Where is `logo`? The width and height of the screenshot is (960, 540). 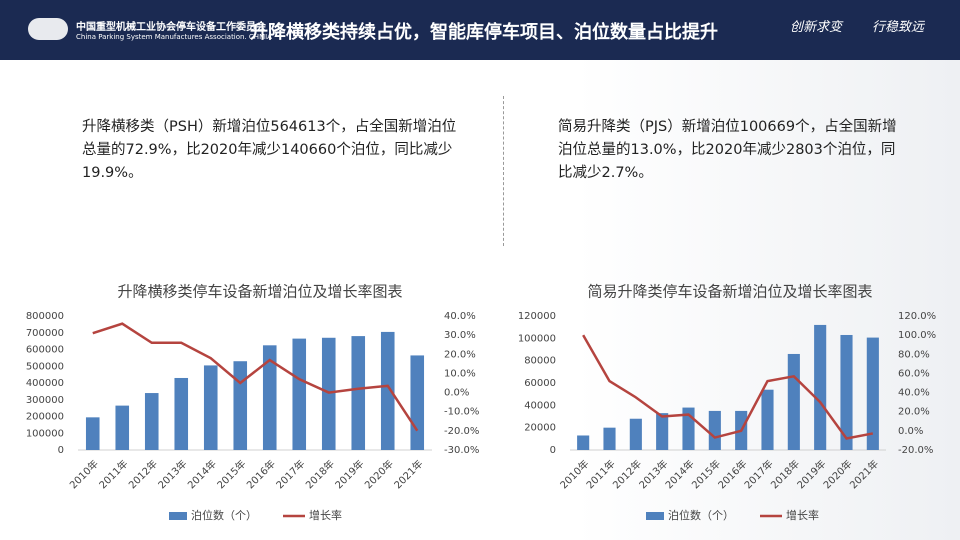 logo is located at coordinates (48, 29).